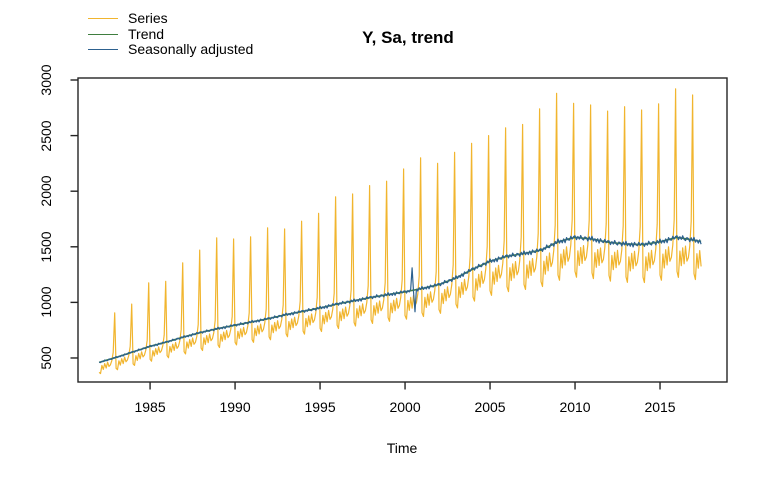  What do you see at coordinates (148, 18) in the screenshot?
I see `legend-label: Series` at bounding box center [148, 18].